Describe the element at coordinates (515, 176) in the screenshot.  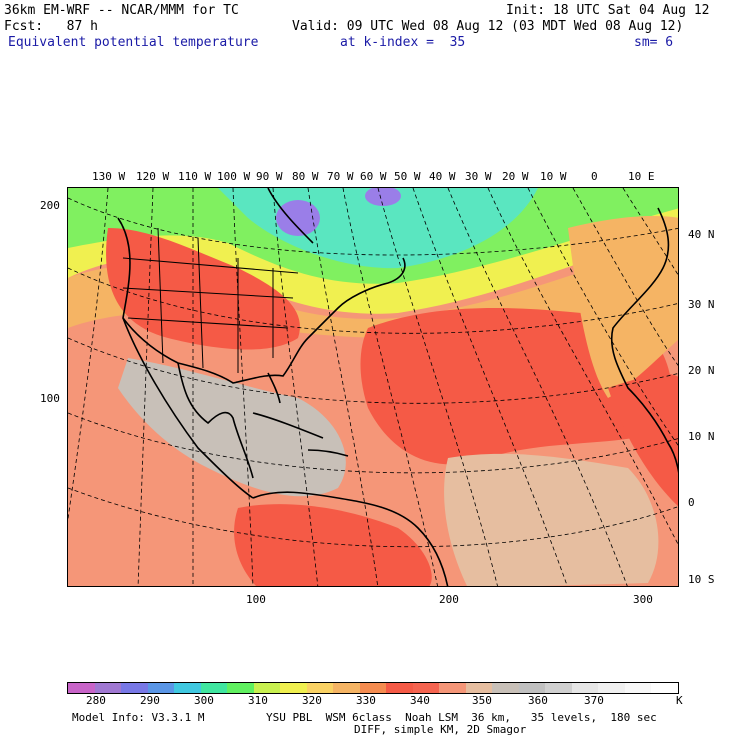
I see `lon-label: 20 W` at that location.